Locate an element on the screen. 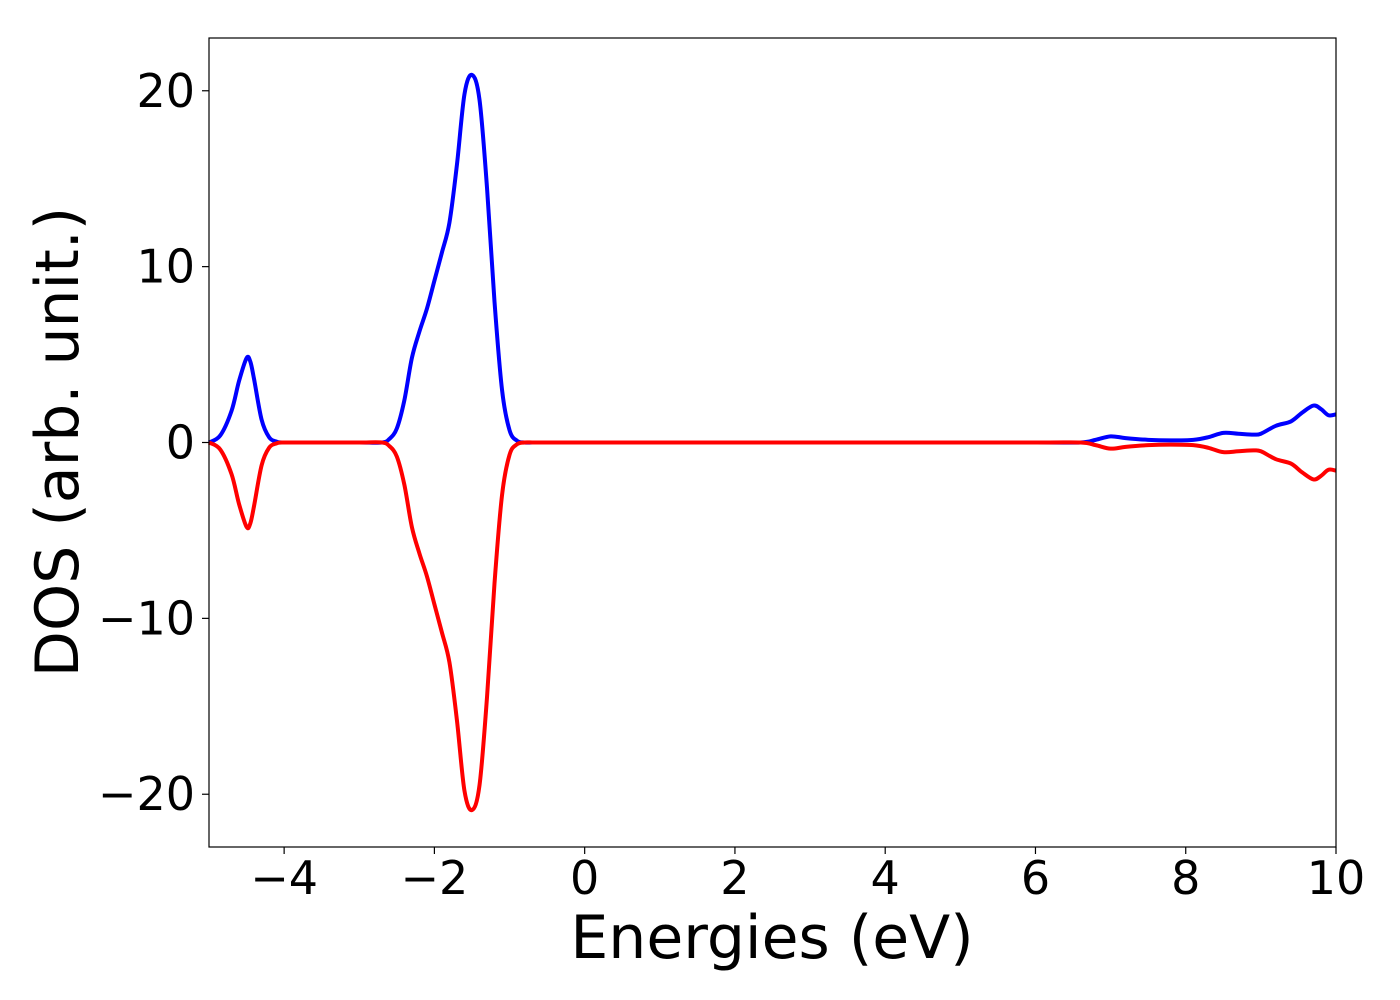 The image size is (1400, 1000). x-tick-label: 0 is located at coordinates (584, 878).